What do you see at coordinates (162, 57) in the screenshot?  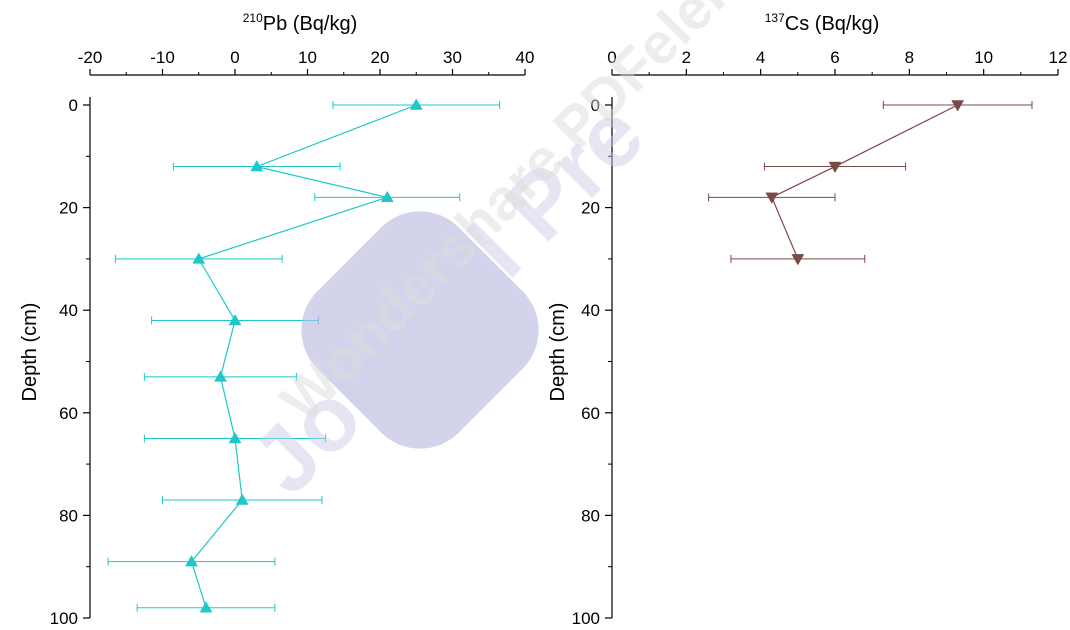 I see `x-tick-label: -10` at bounding box center [162, 57].